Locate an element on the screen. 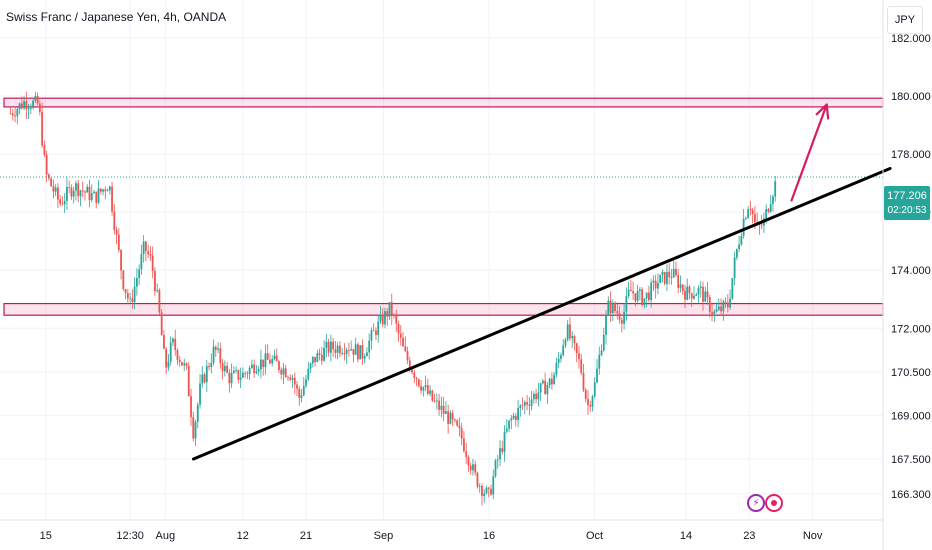 The height and width of the screenshot is (550, 932). last-price-value: 177.206 is located at coordinates (907, 196).